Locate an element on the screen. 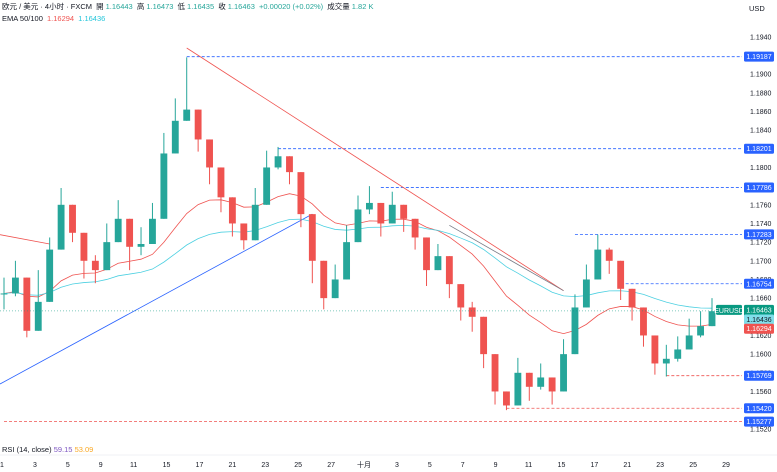  time-tick-label: 5 is located at coordinates (430, 465).